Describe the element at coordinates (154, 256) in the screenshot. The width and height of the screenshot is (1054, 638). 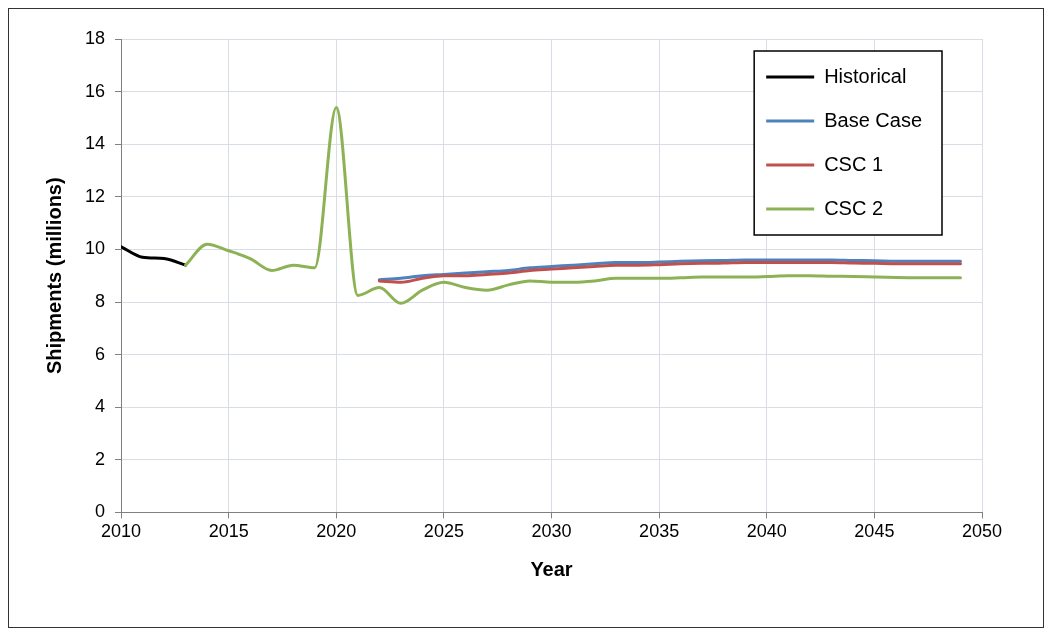
I see `line-series` at that location.